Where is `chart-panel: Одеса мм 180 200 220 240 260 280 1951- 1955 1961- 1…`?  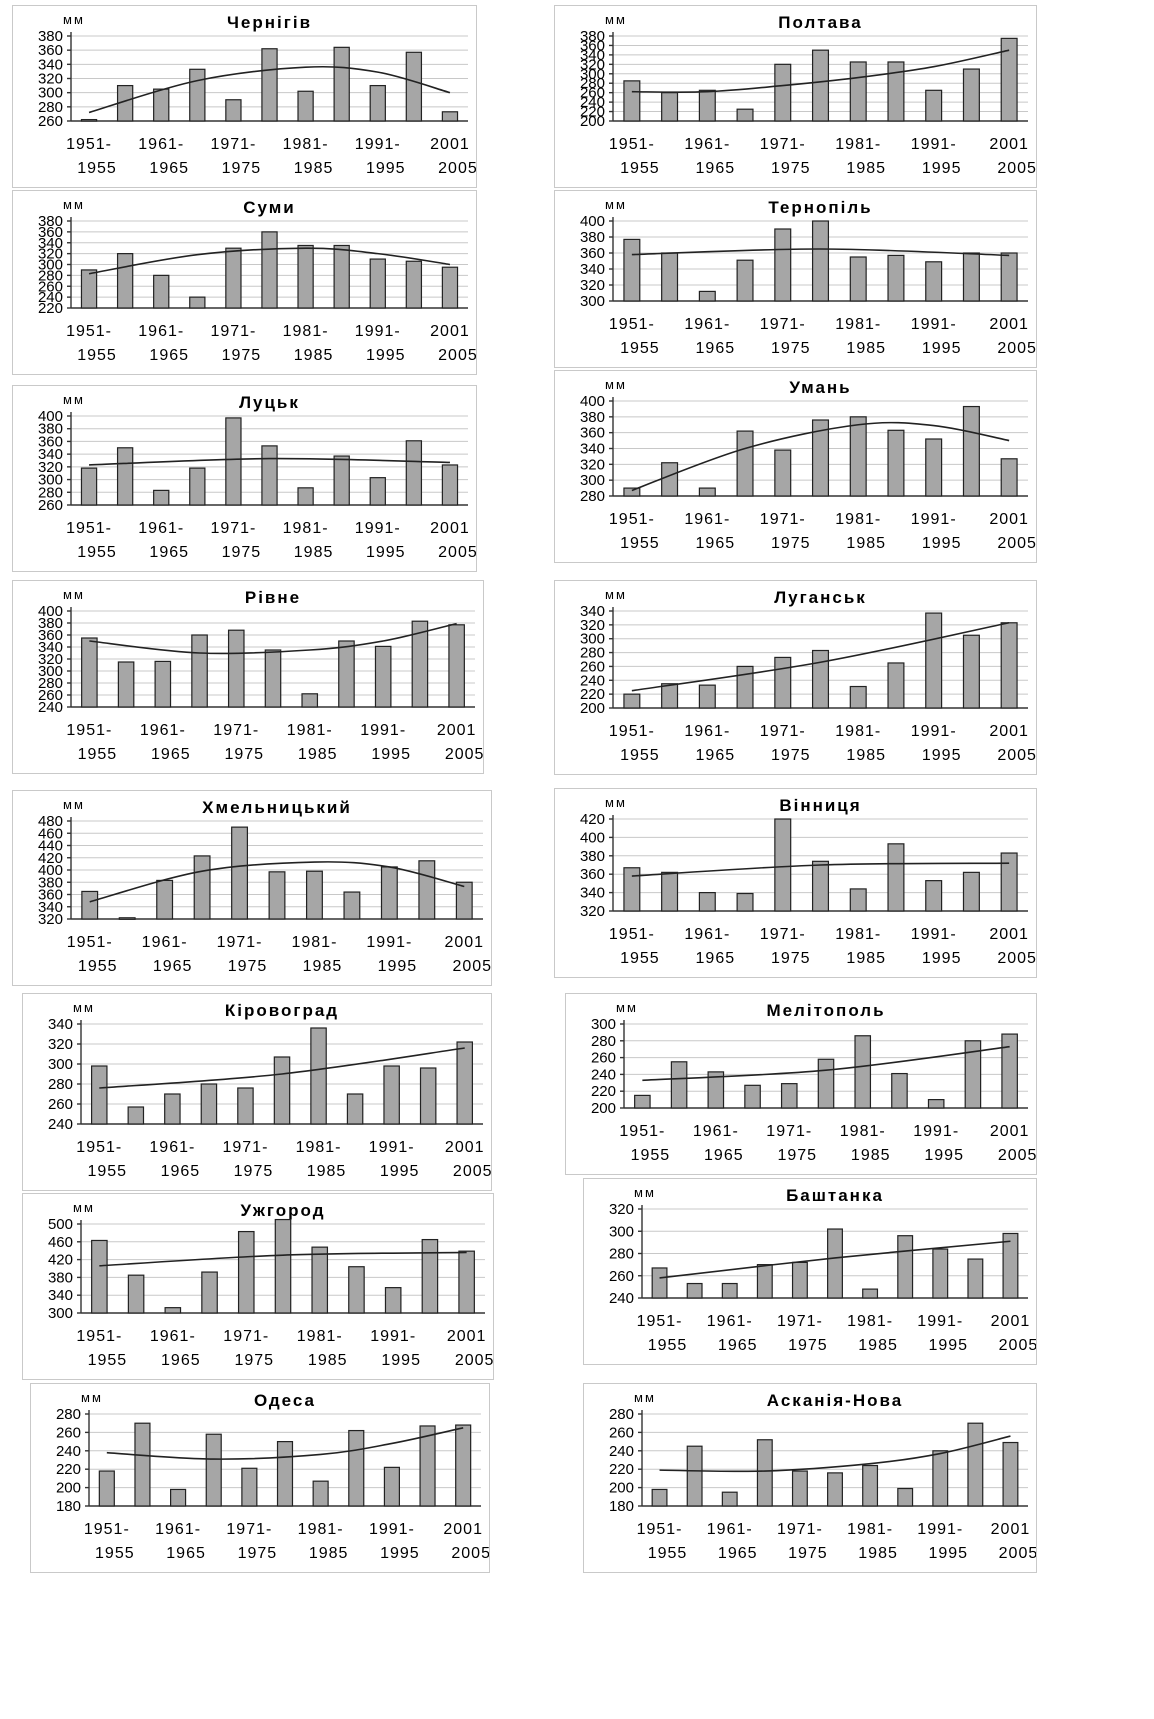 chart-panel: Одеса мм 180 200 220 240 260 280 1951- 1955 1961- 1… is located at coordinates (260, 1478).